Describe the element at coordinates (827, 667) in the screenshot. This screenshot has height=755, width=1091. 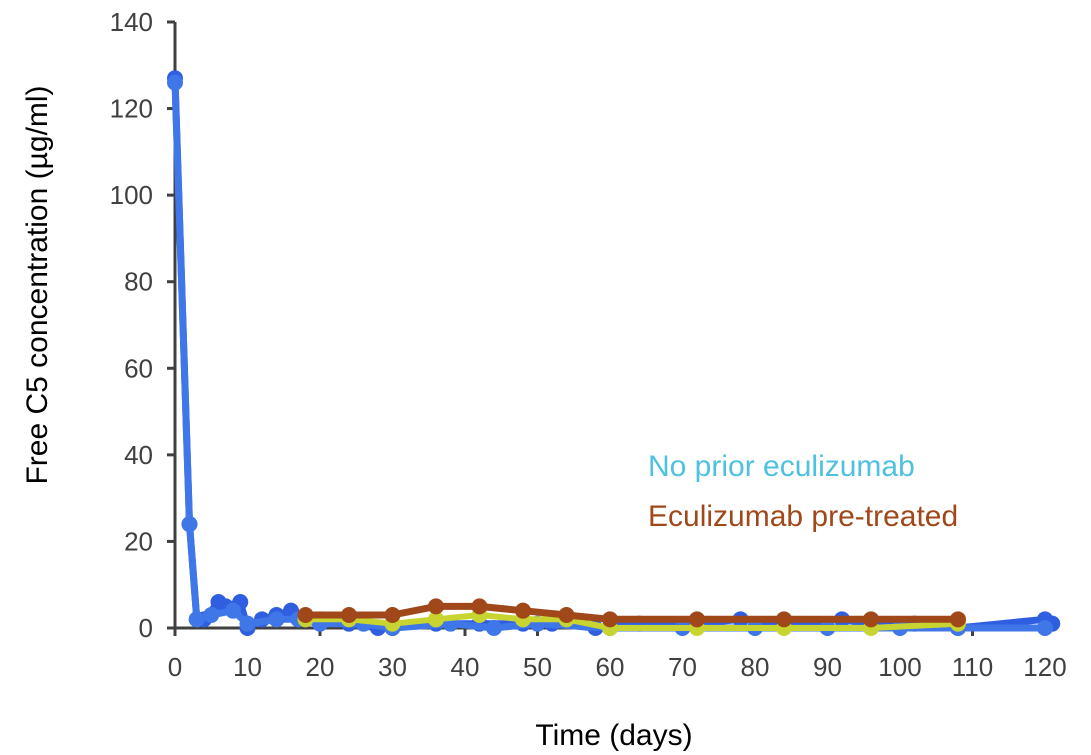
I see `x-tick-label: 90` at that location.